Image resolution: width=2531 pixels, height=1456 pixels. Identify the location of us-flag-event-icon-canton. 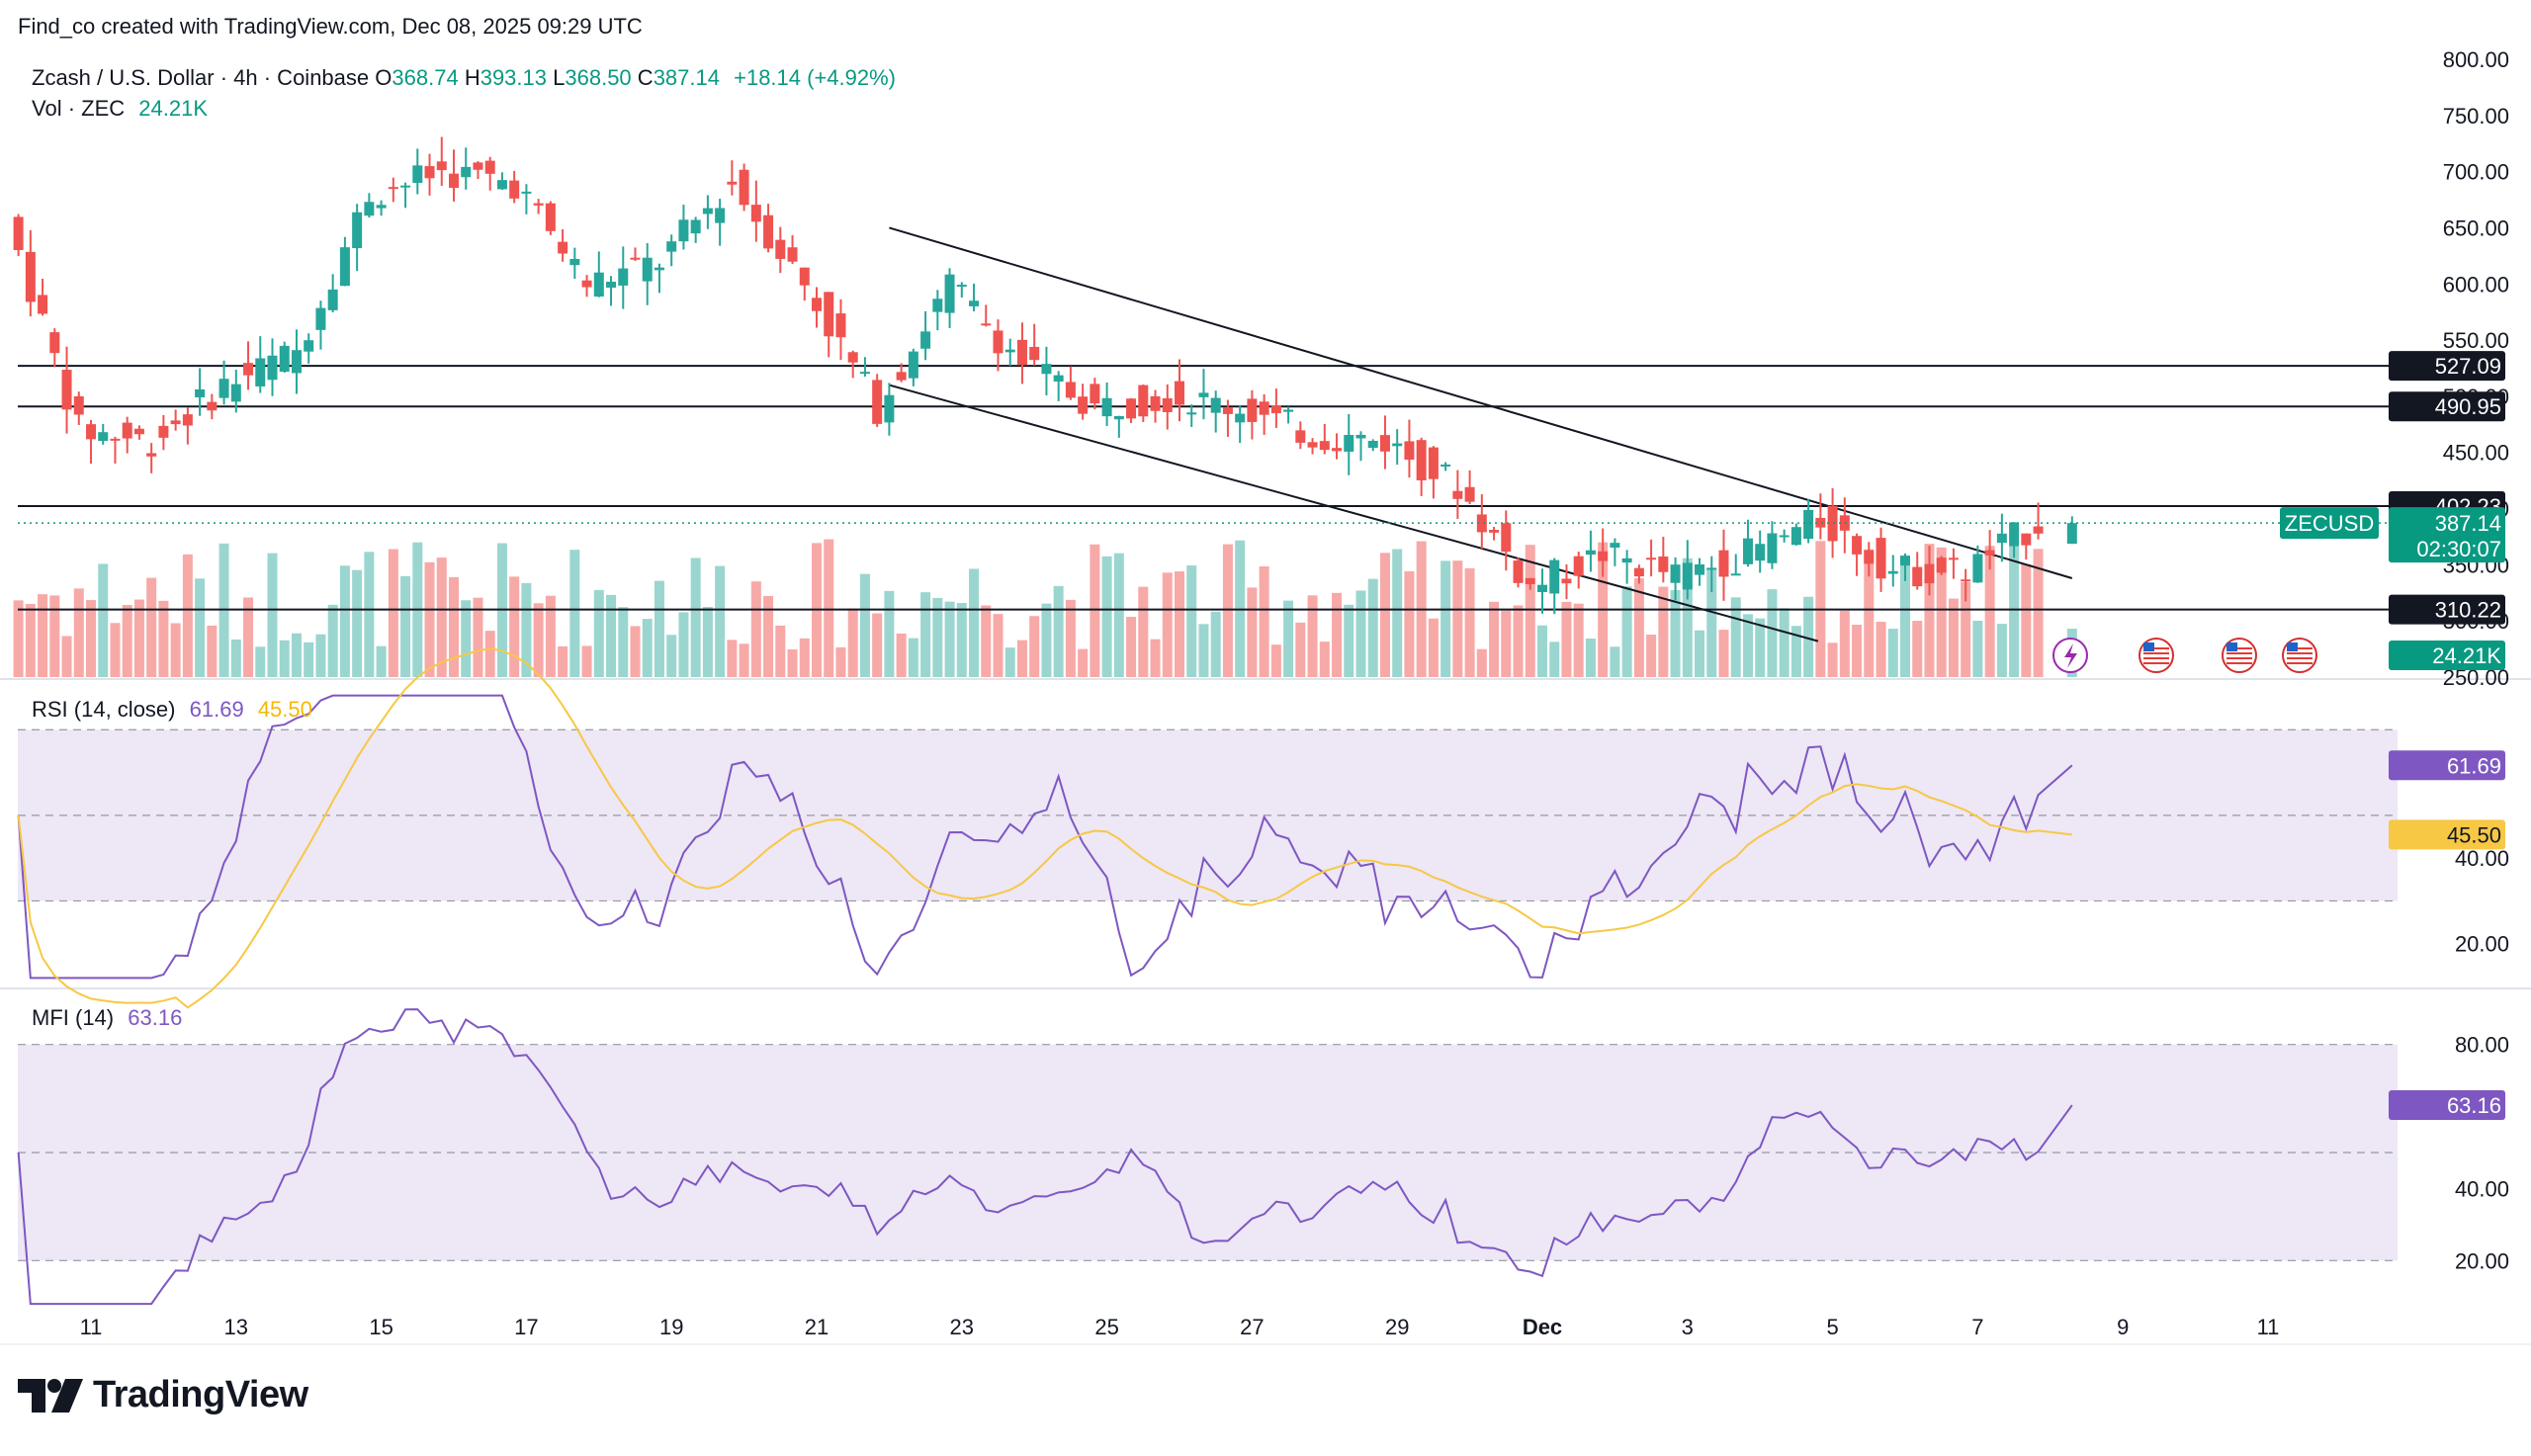
(2231, 646).